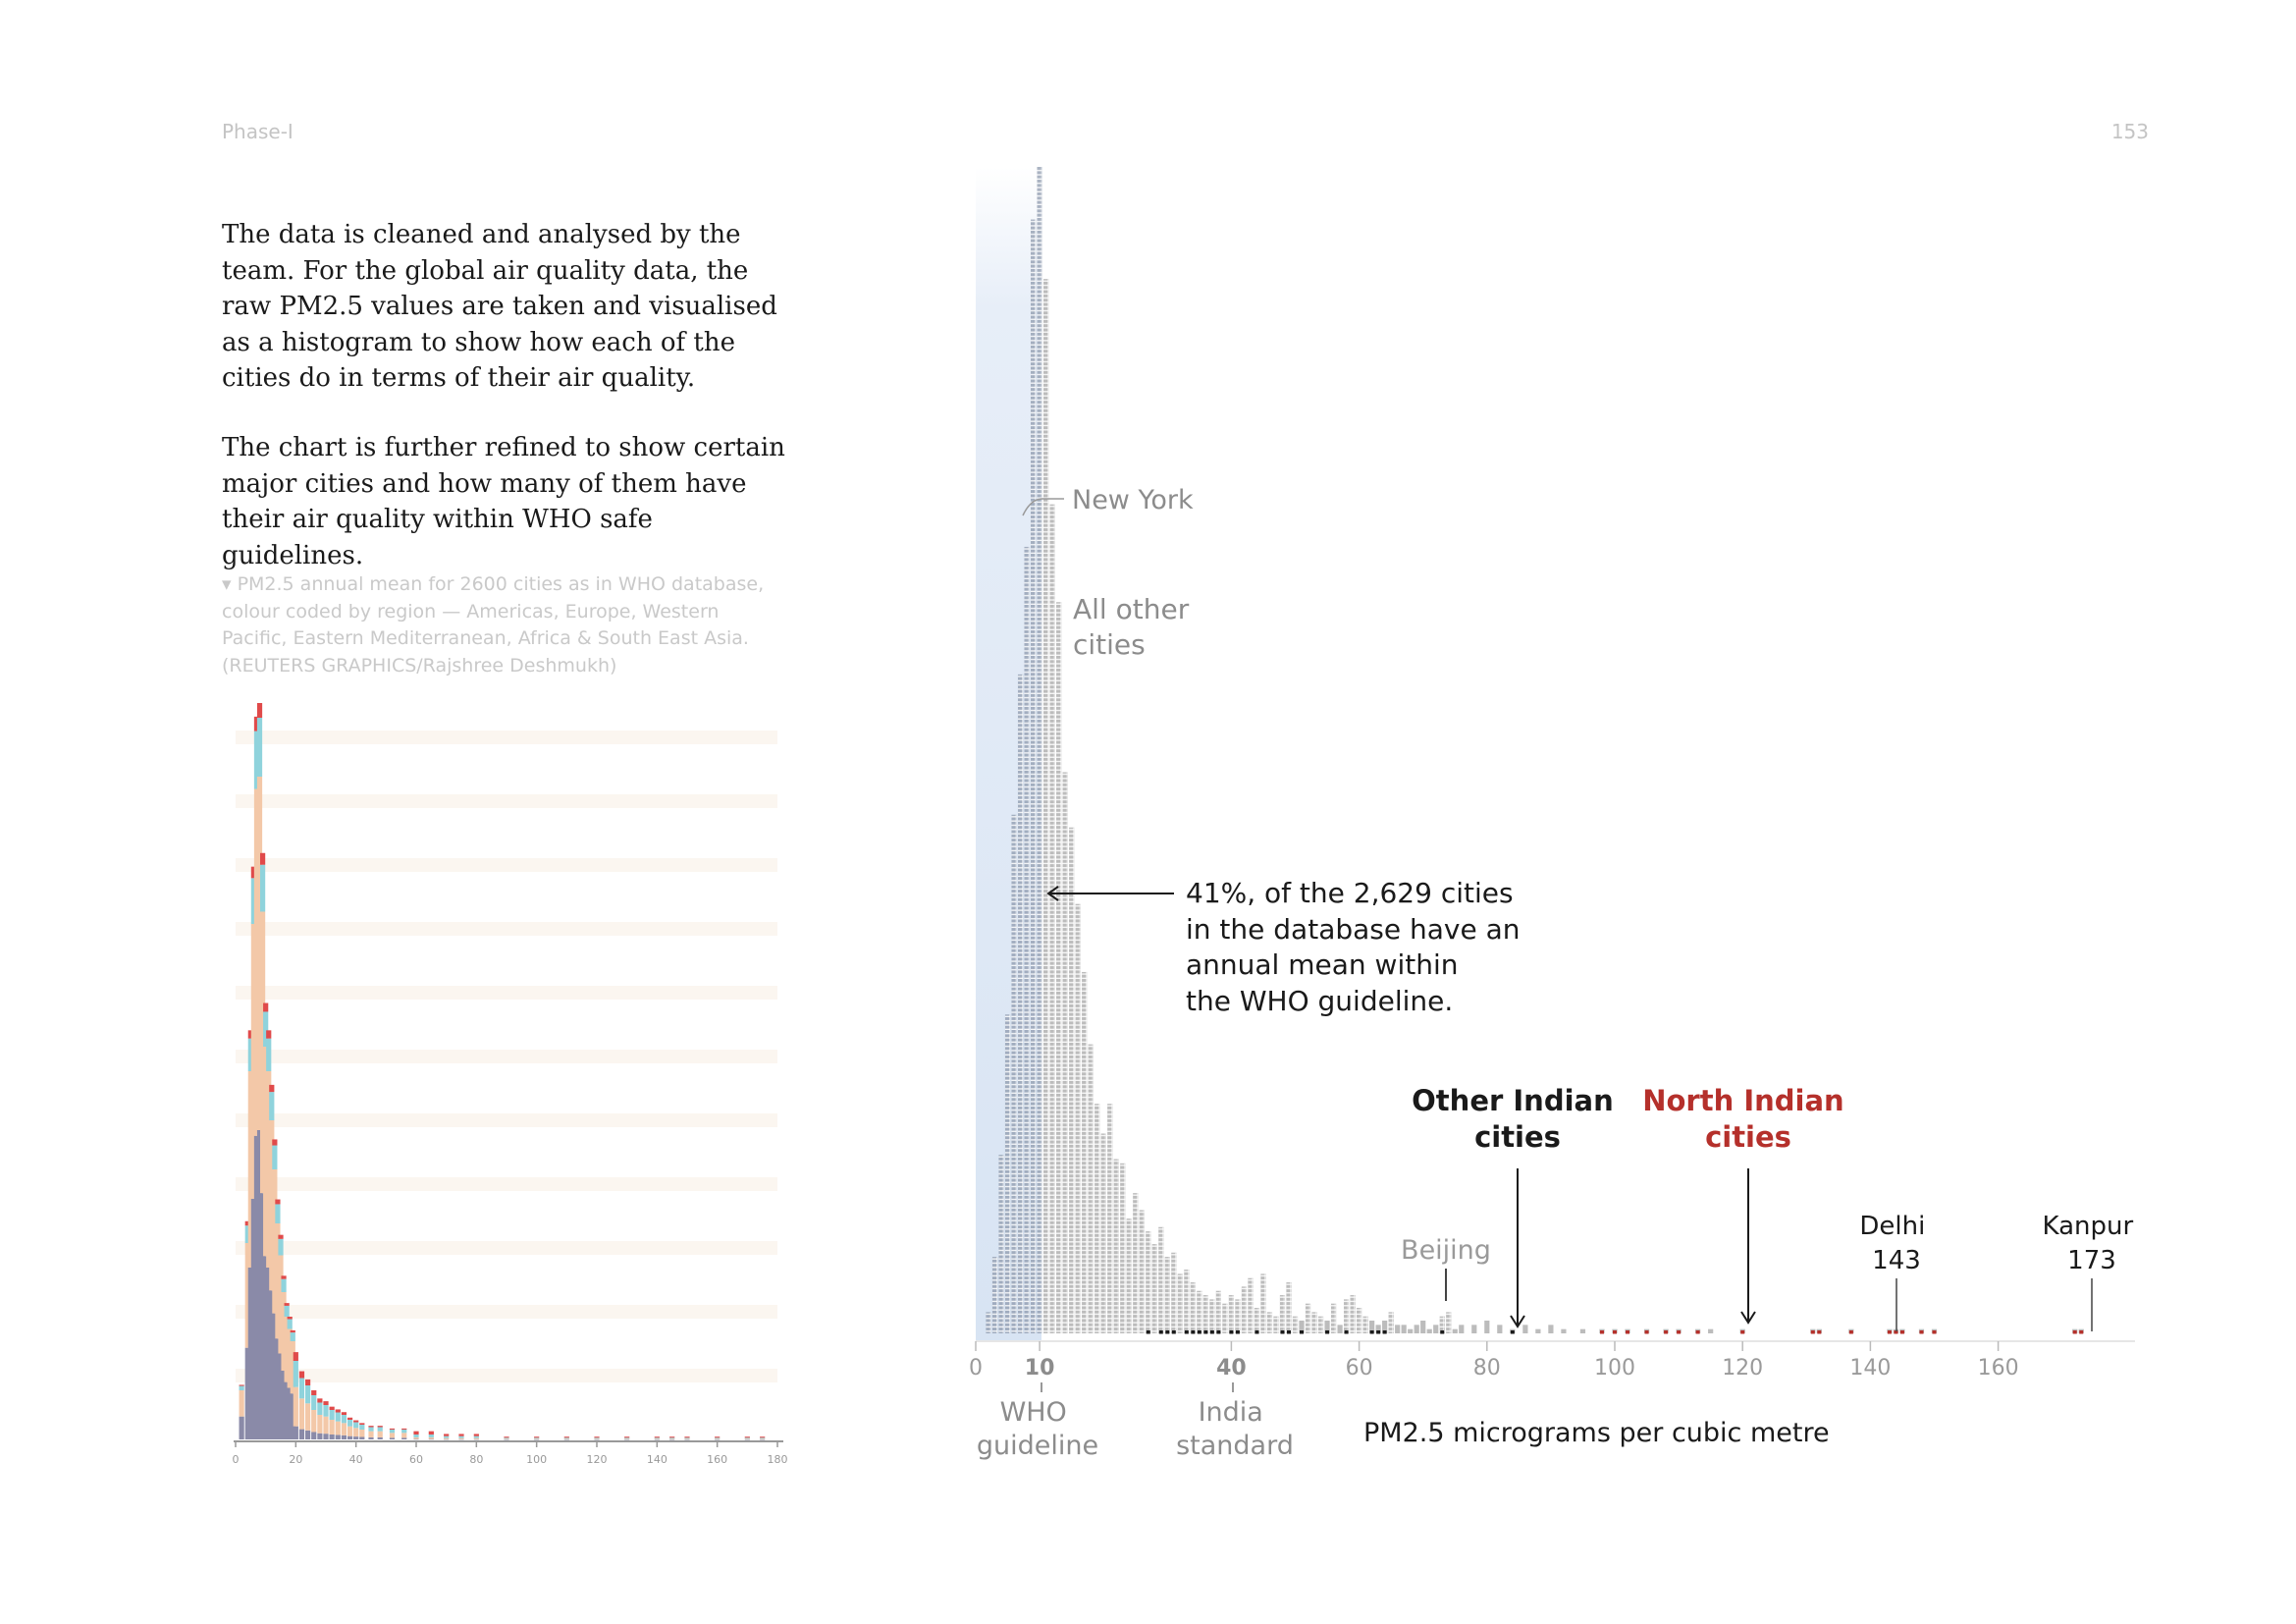 This screenshot has width=2296, height=1624. I want to click on north-indian-label: North Indian cities, so click(1748, 1119).